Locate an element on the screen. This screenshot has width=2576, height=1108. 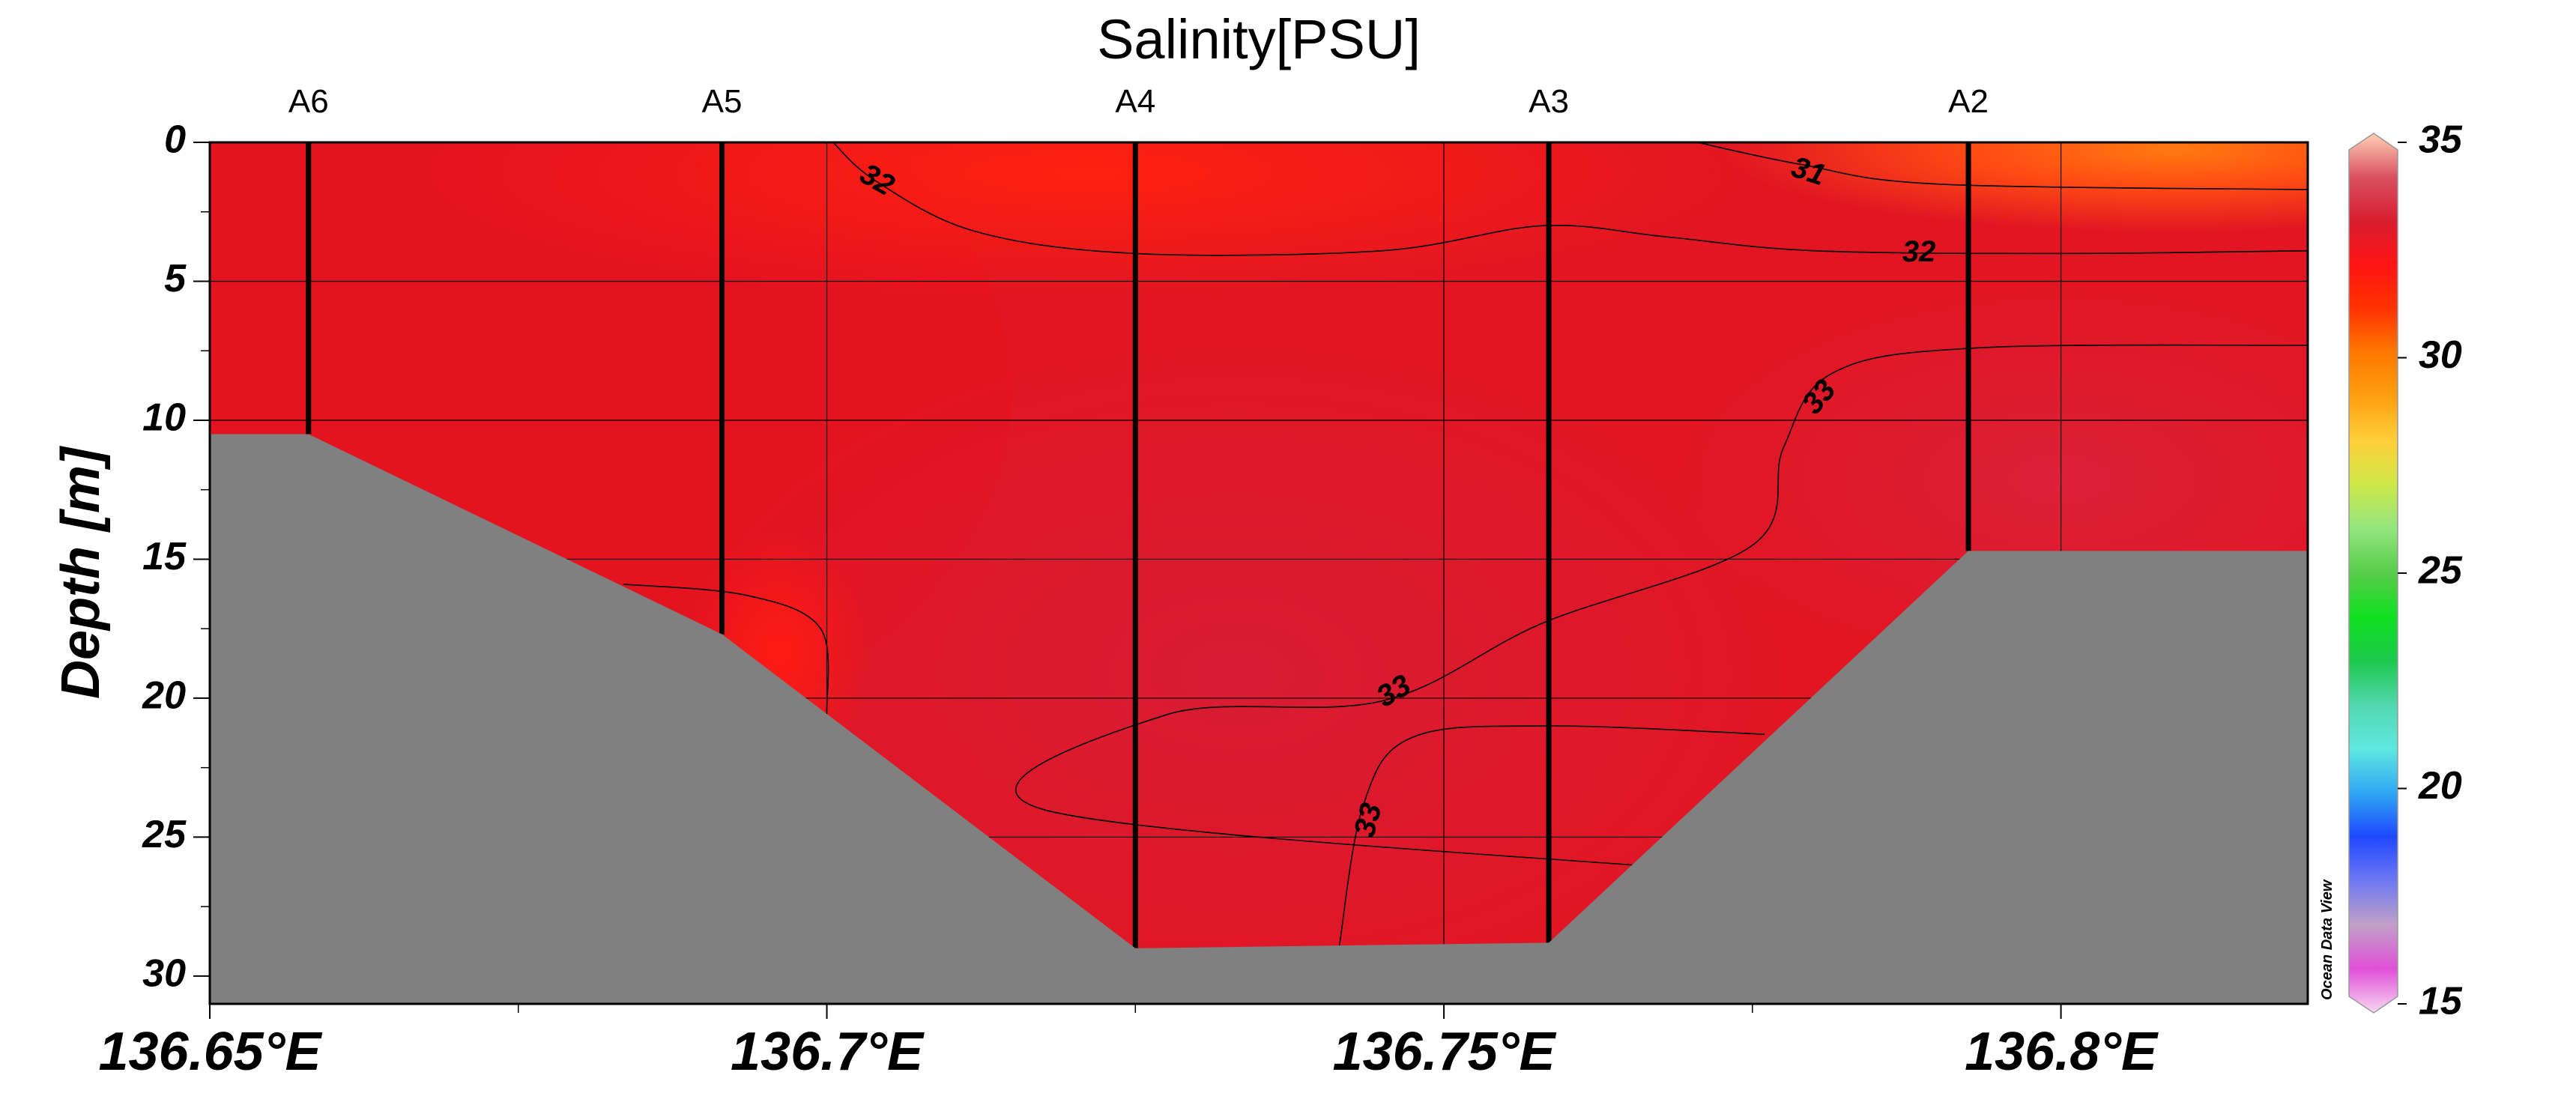
colorbar-tick-label: 25 is located at coordinates (2440, 571).